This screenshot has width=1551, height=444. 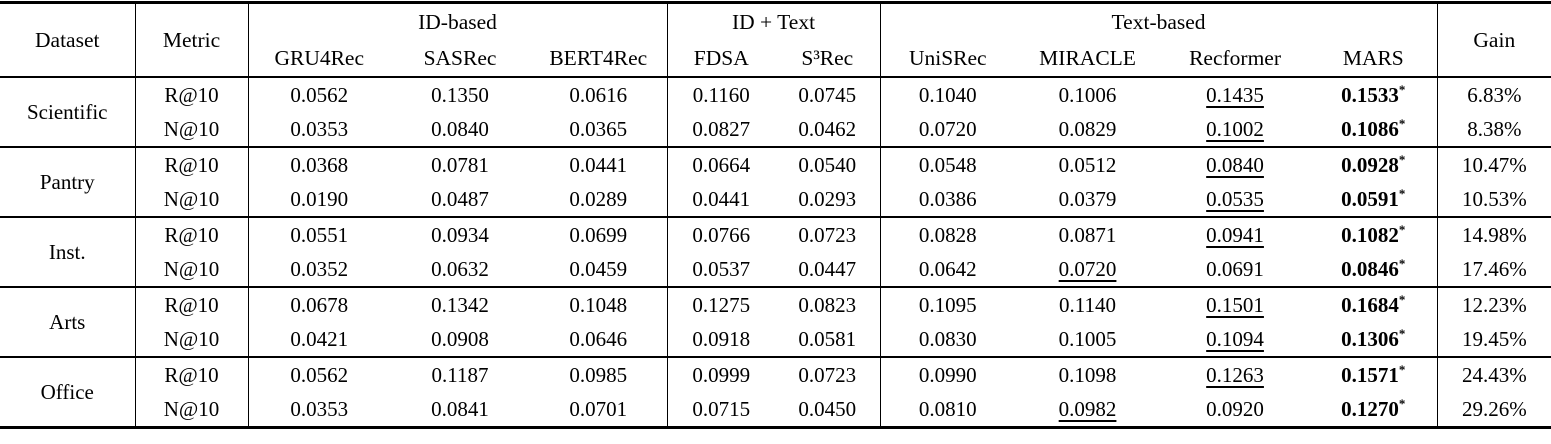 What do you see at coordinates (827, 94) in the screenshot?
I see `value-cell: 0.0745` at bounding box center [827, 94].